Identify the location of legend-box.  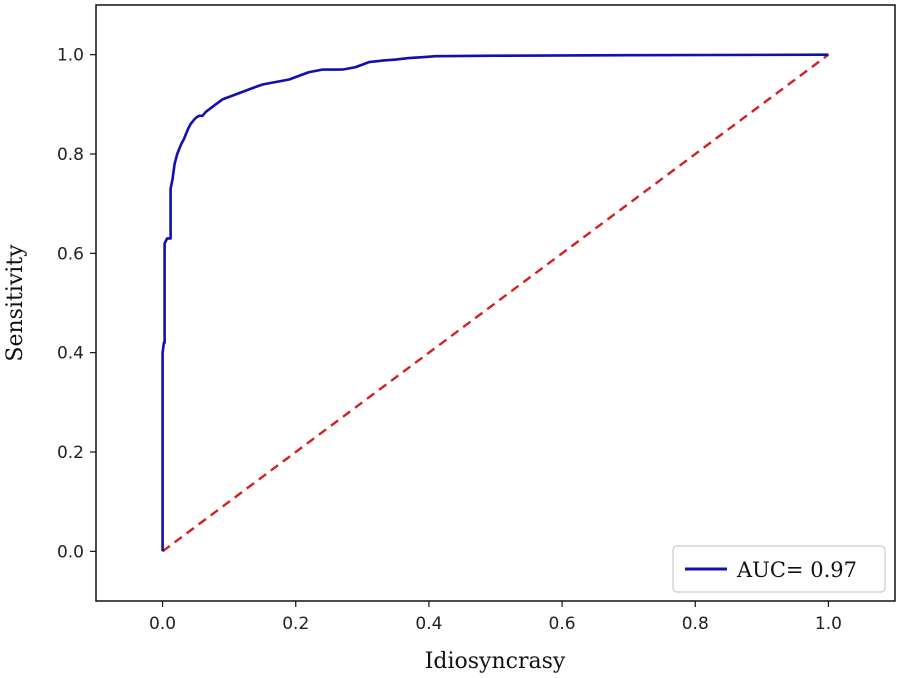
(779, 569).